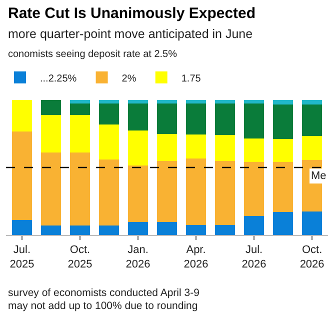 Image resolution: width=328 pixels, height=320 pixels. I want to click on legend-title: conomists seeing deposit rate at 2.5%, so click(93, 54).